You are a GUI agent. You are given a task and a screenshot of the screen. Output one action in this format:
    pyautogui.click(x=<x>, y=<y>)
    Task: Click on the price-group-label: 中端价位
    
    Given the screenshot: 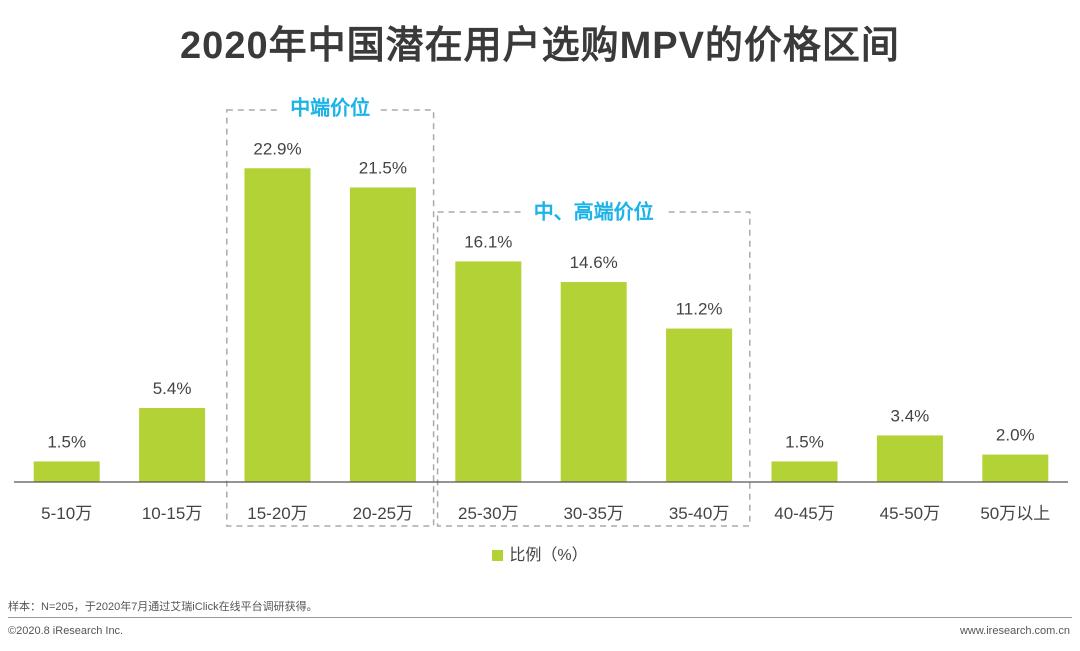 What is the action you would take?
    pyautogui.click(x=330, y=107)
    